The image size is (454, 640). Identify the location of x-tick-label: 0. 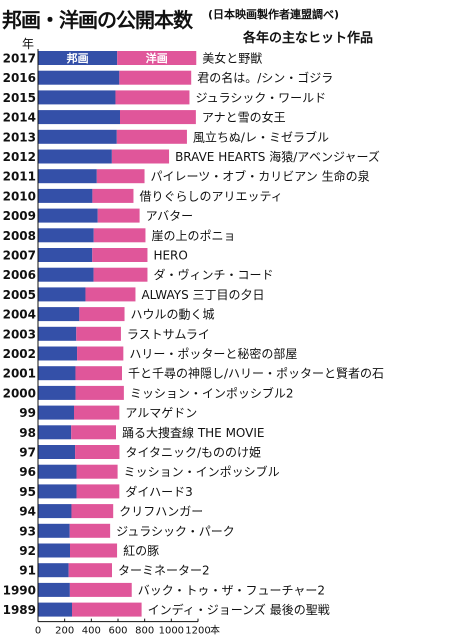
(38, 631).